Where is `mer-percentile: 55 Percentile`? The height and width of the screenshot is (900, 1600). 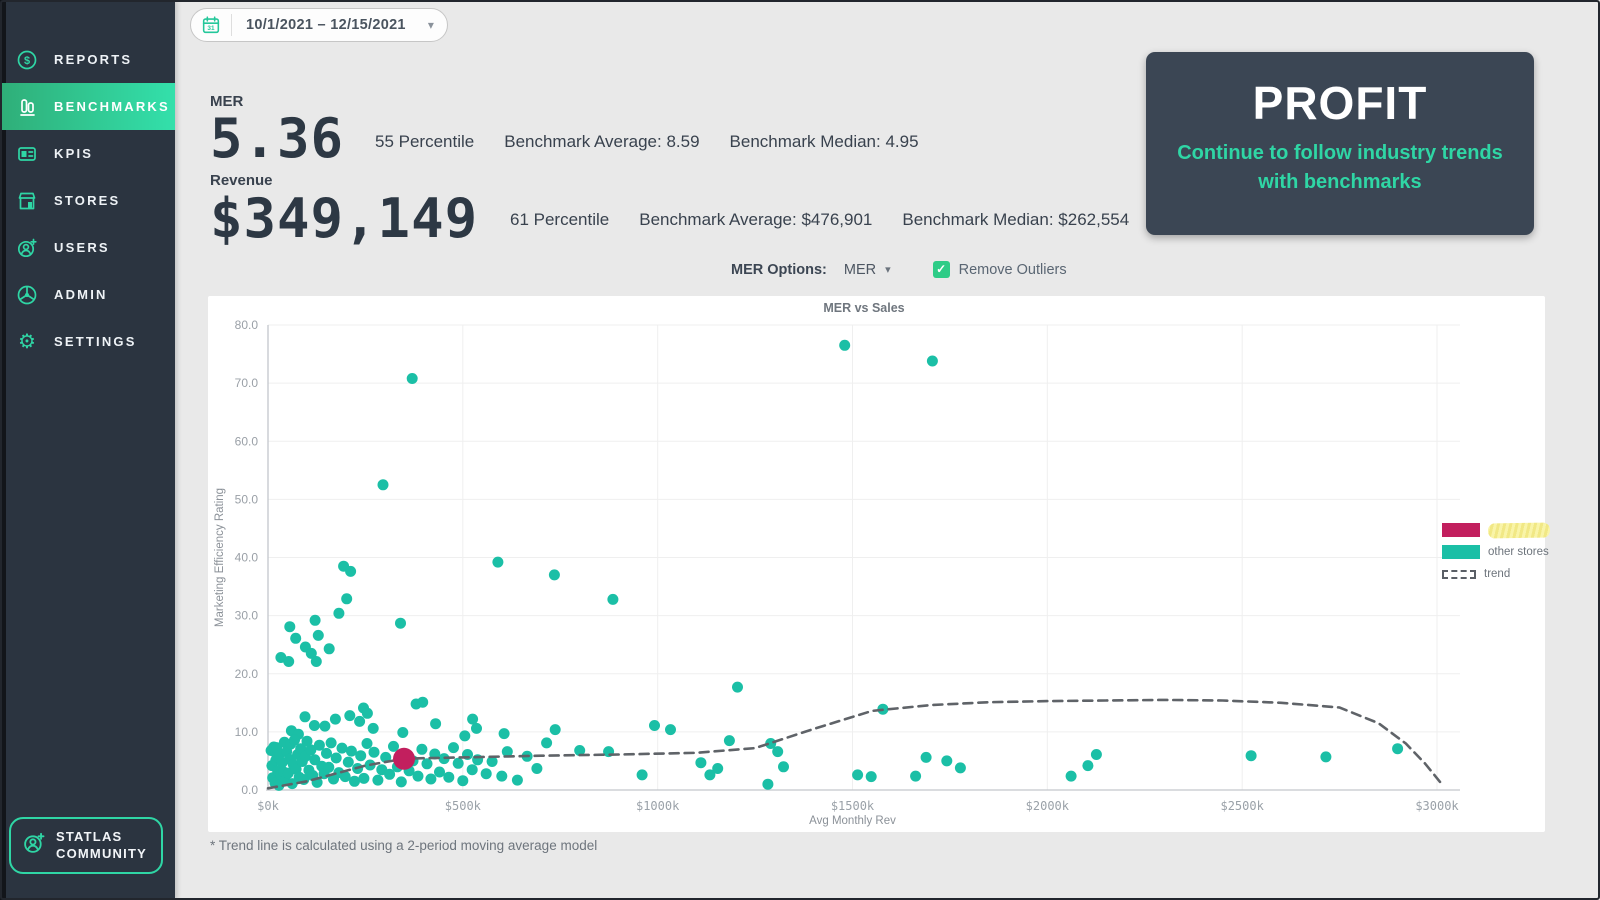
mer-percentile: 55 Percentile is located at coordinates (425, 141).